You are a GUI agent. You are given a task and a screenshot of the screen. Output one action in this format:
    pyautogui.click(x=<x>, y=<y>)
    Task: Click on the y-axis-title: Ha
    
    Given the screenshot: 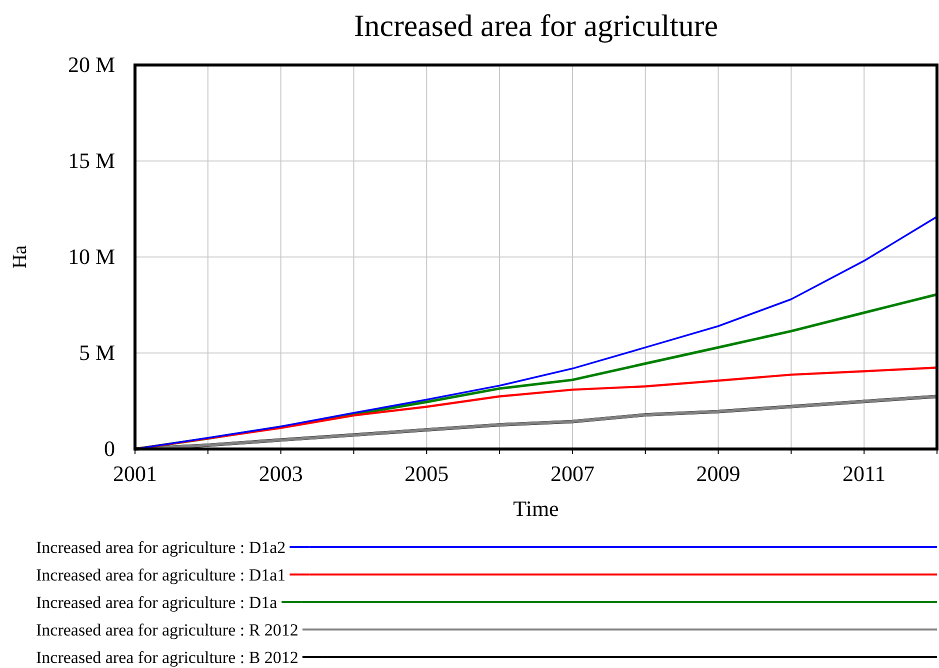 What is the action you would take?
    pyautogui.click(x=20, y=257)
    